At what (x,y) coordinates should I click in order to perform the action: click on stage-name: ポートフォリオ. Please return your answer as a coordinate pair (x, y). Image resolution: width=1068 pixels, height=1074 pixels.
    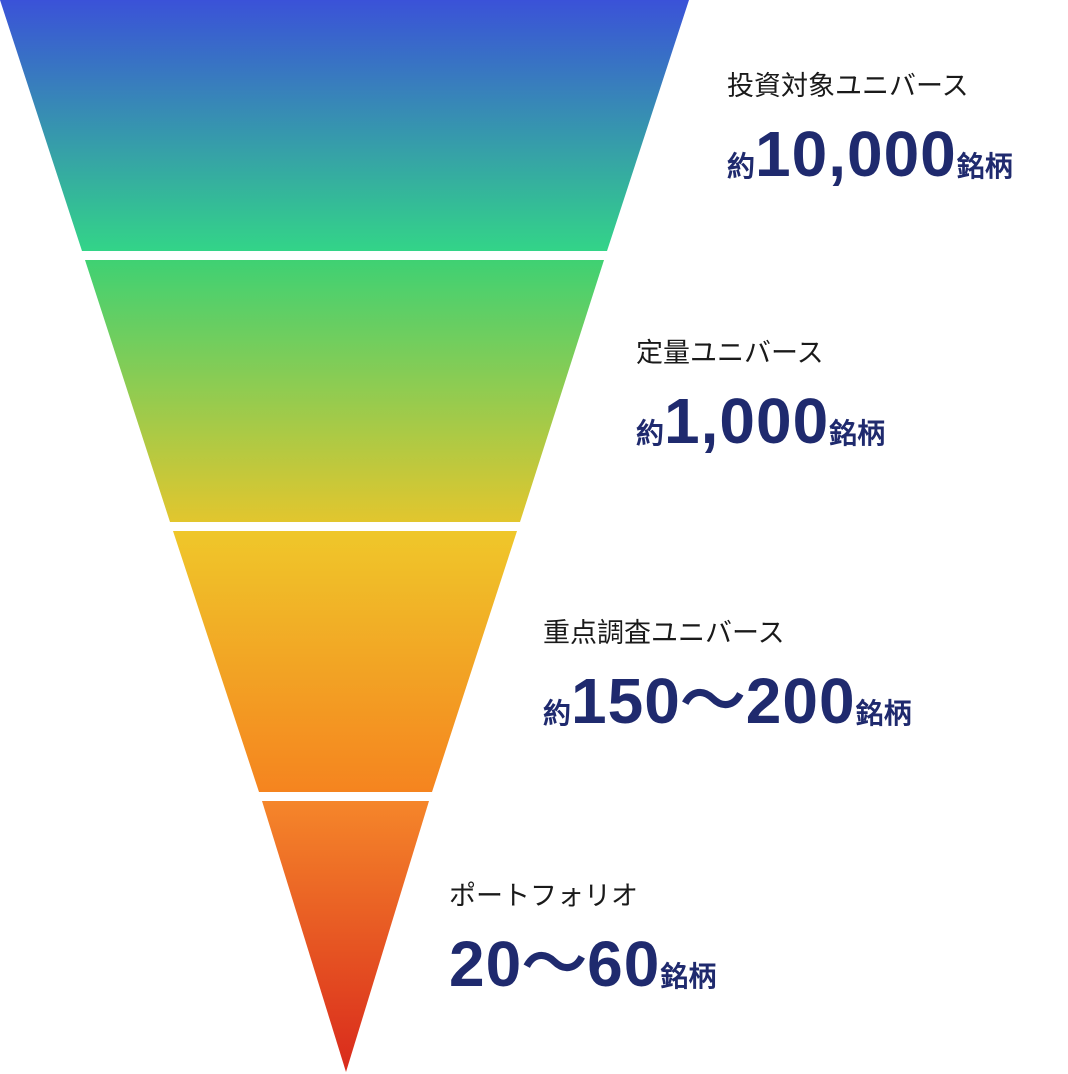
    Looking at the image, I should click on (543, 896).